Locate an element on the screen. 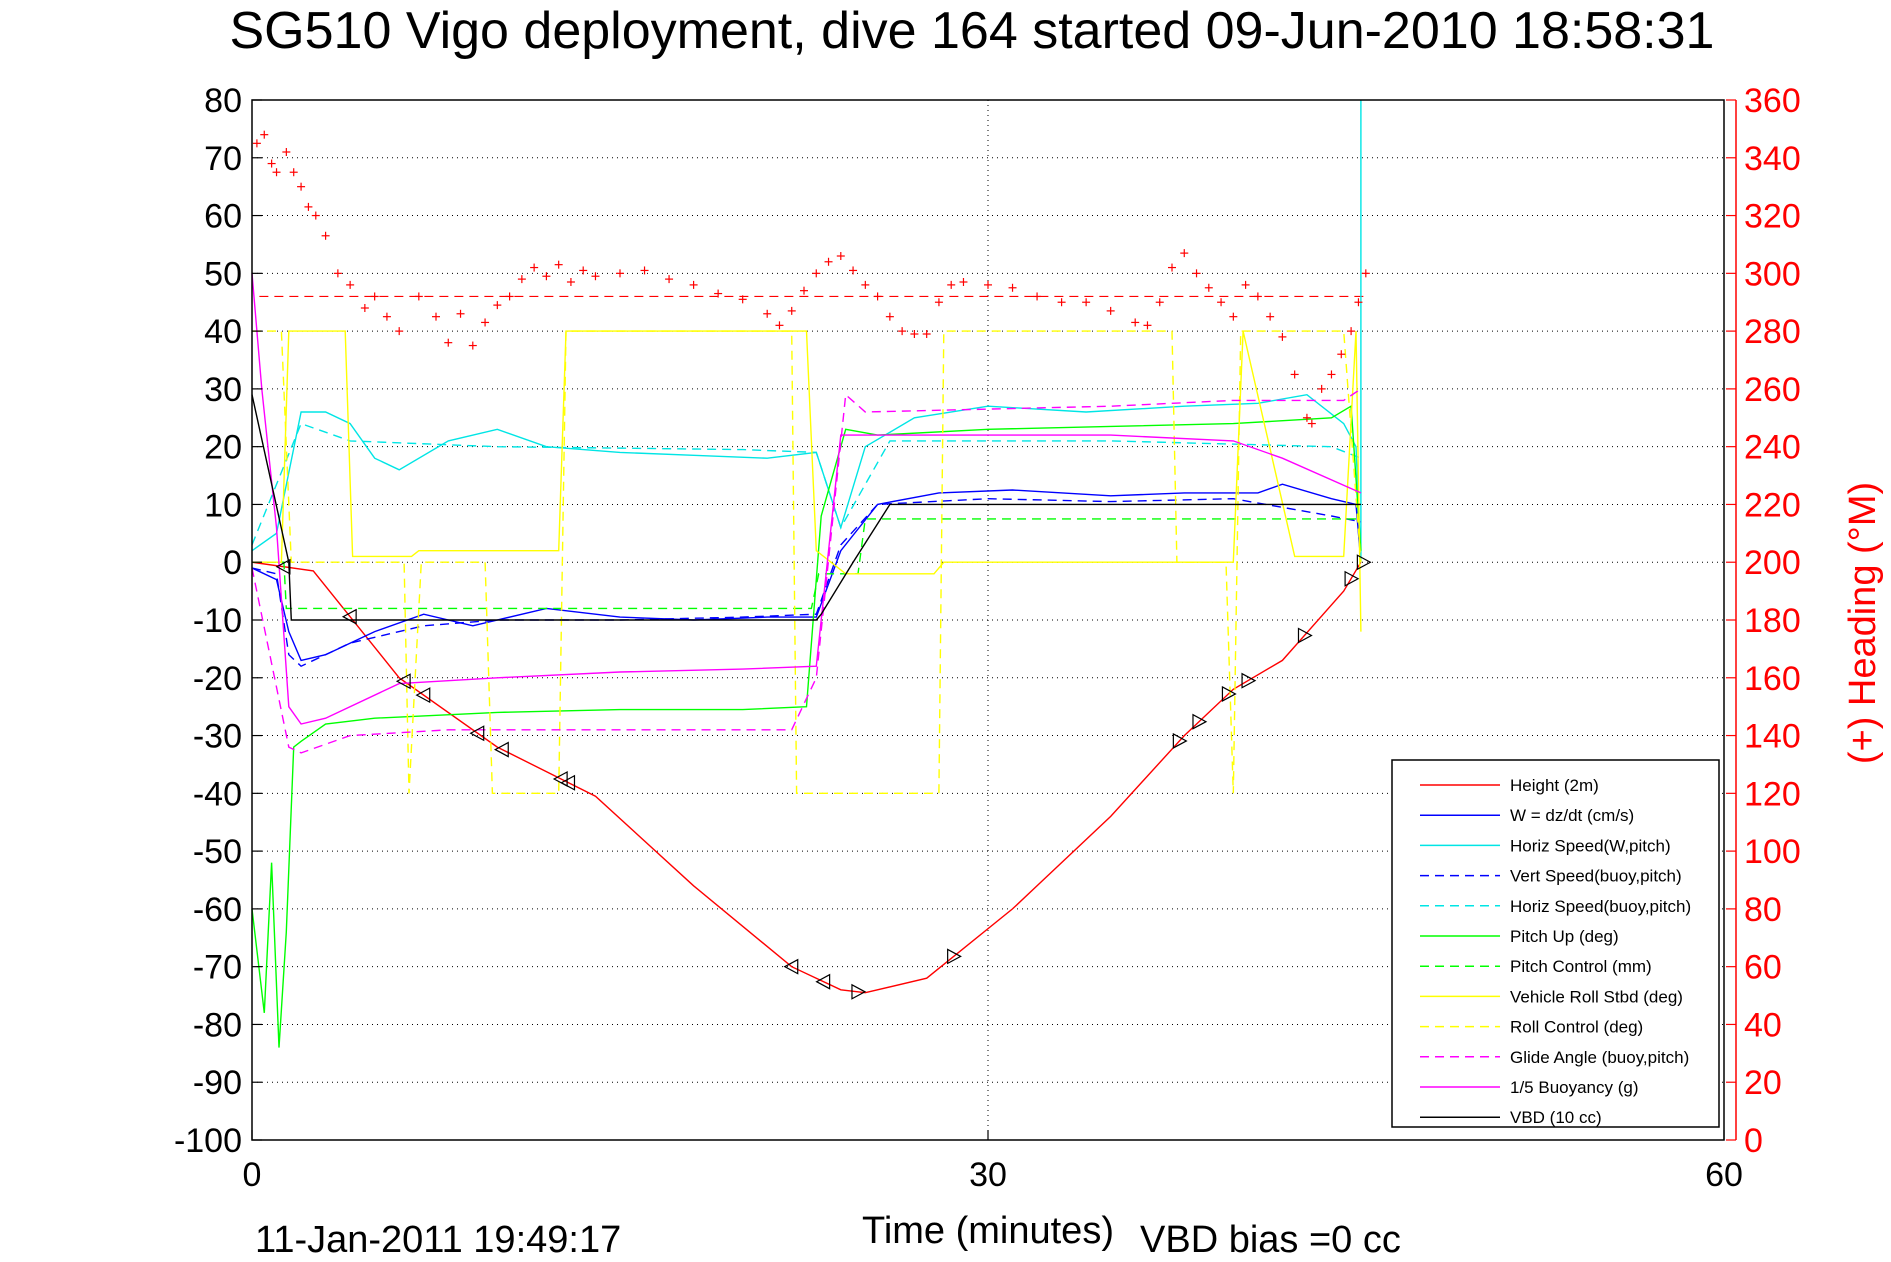 The height and width of the screenshot is (1262, 1891). y-tick-label: 80 is located at coordinates (223, 101).